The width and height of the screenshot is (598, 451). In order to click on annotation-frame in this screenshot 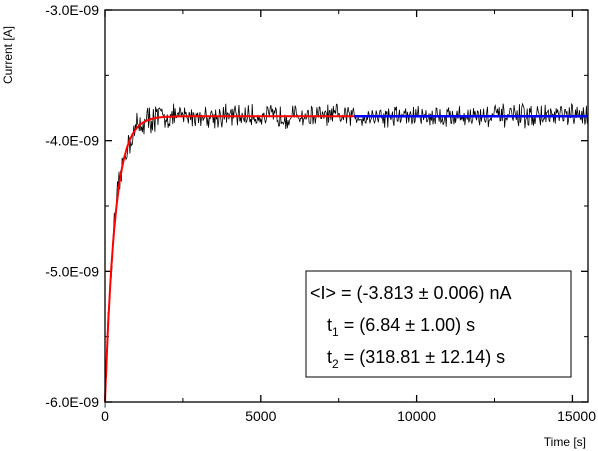, I will do `click(438, 324)`.